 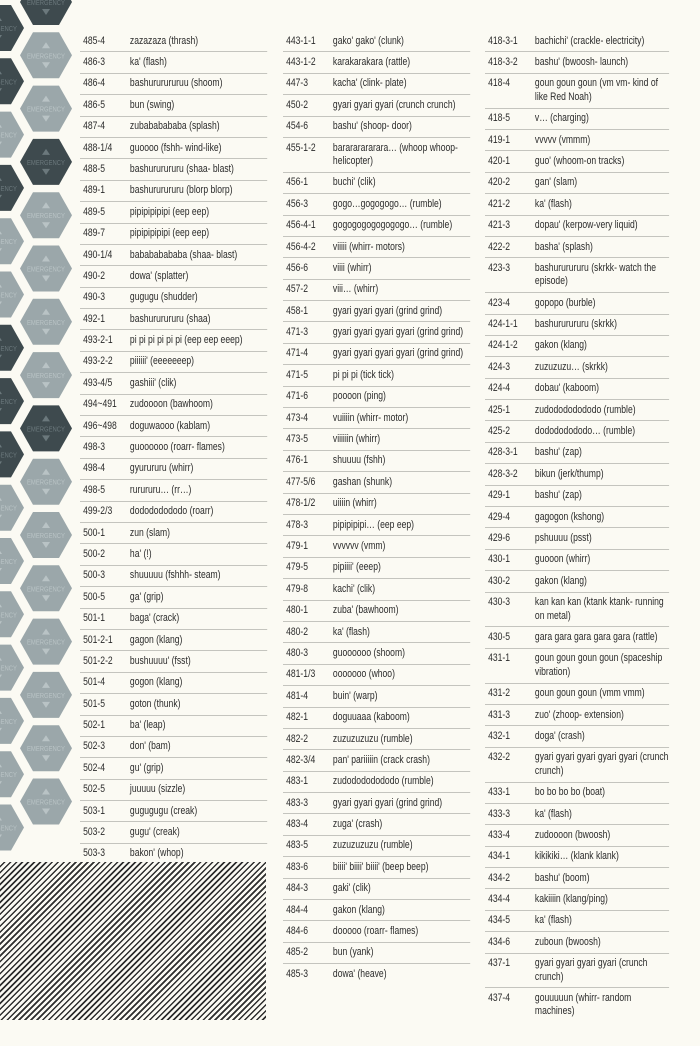 I want to click on glossary-entry: 500-2 ha' (!), so click(x=174, y=555).